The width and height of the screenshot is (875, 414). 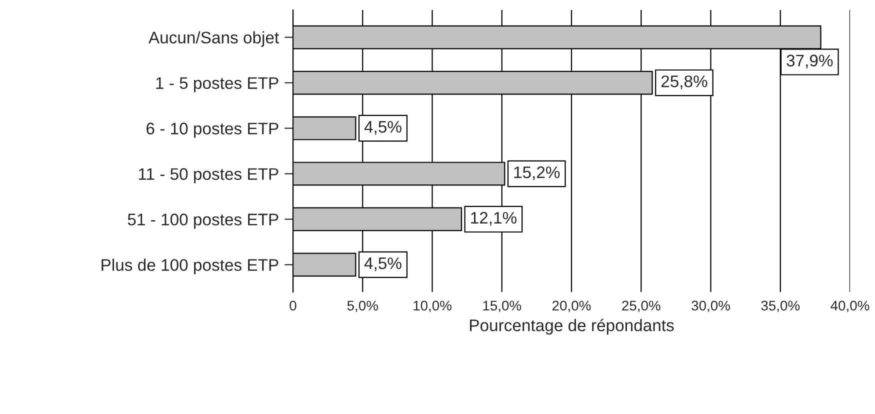 I want to click on y-tick-label: 51 - 100 postes ETP, so click(x=203, y=221).